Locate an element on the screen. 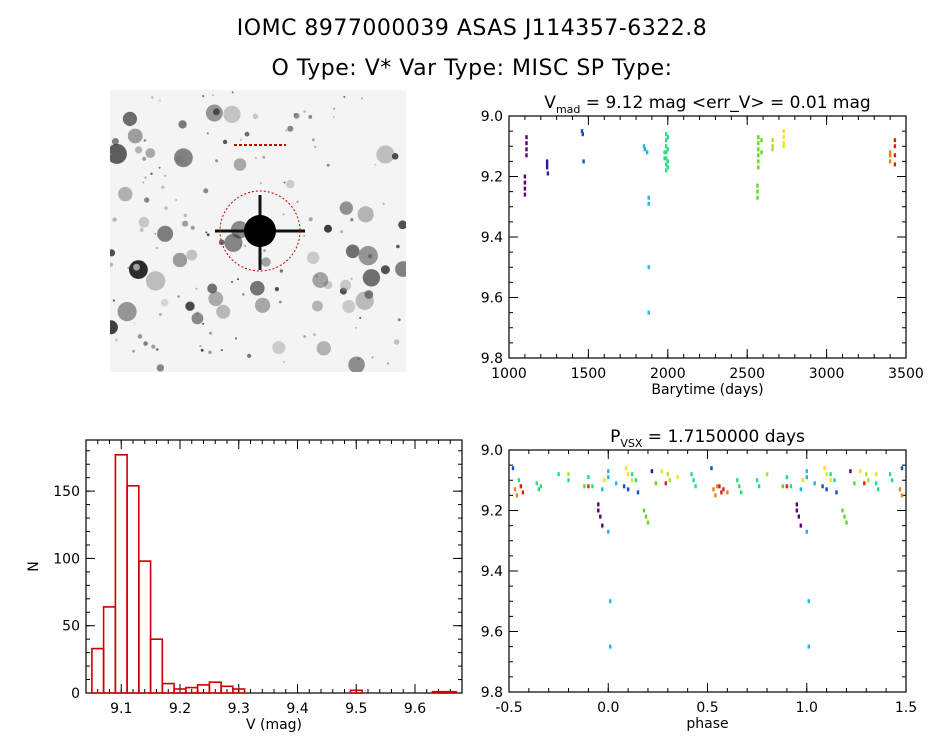 This screenshot has width=944, height=747. y-tick-label: 150 is located at coordinates (66, 492).